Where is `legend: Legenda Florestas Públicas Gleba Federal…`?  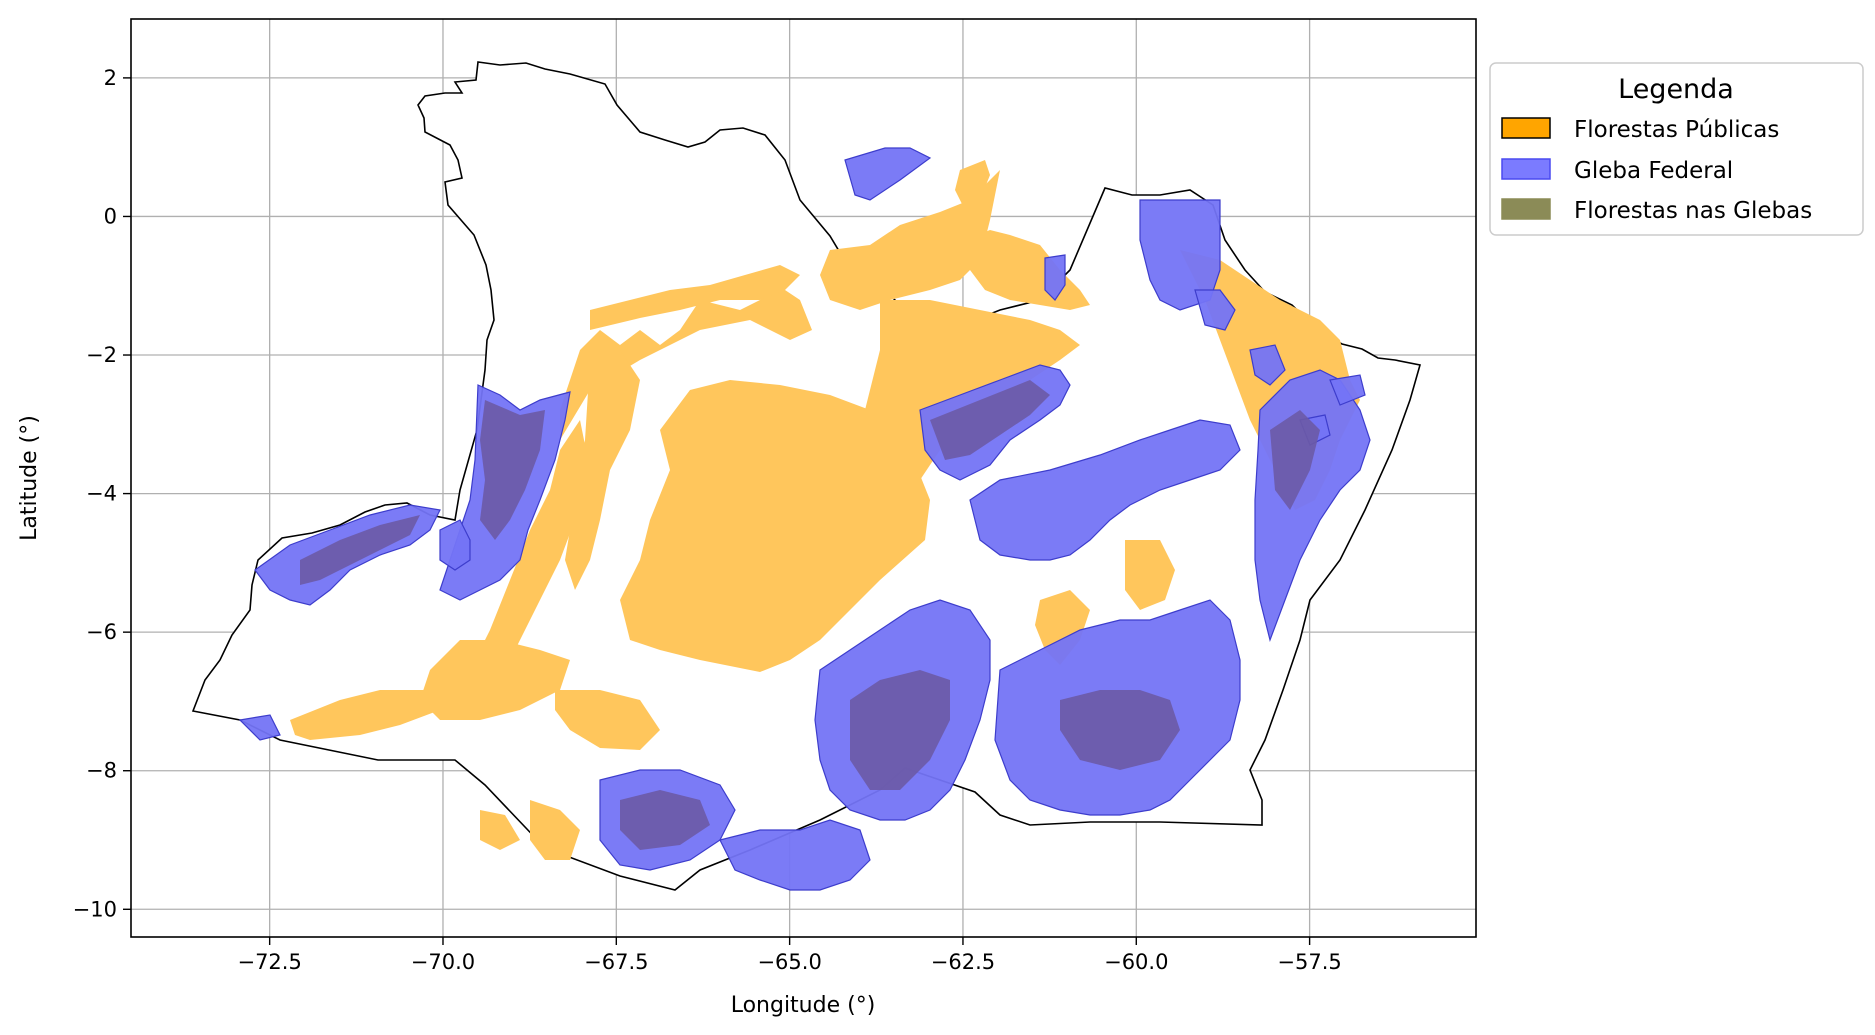 legend: Legenda Florestas Públicas Gleba Federal… is located at coordinates (1676, 149).